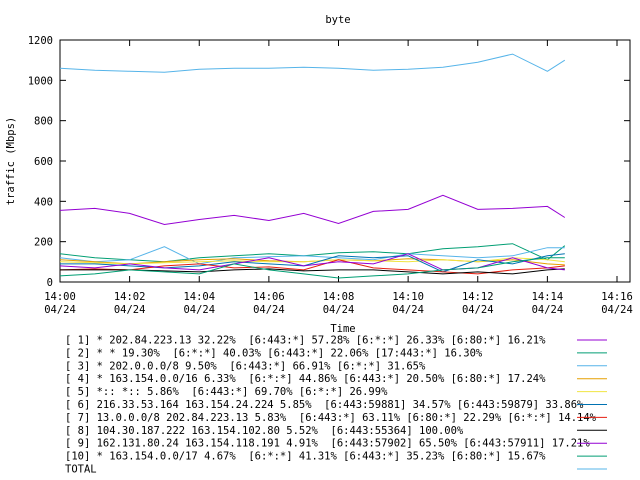 This screenshot has height=480, width=640. Describe the element at coordinates (337, 20) in the screenshot. I see `chart-title: byte` at that location.